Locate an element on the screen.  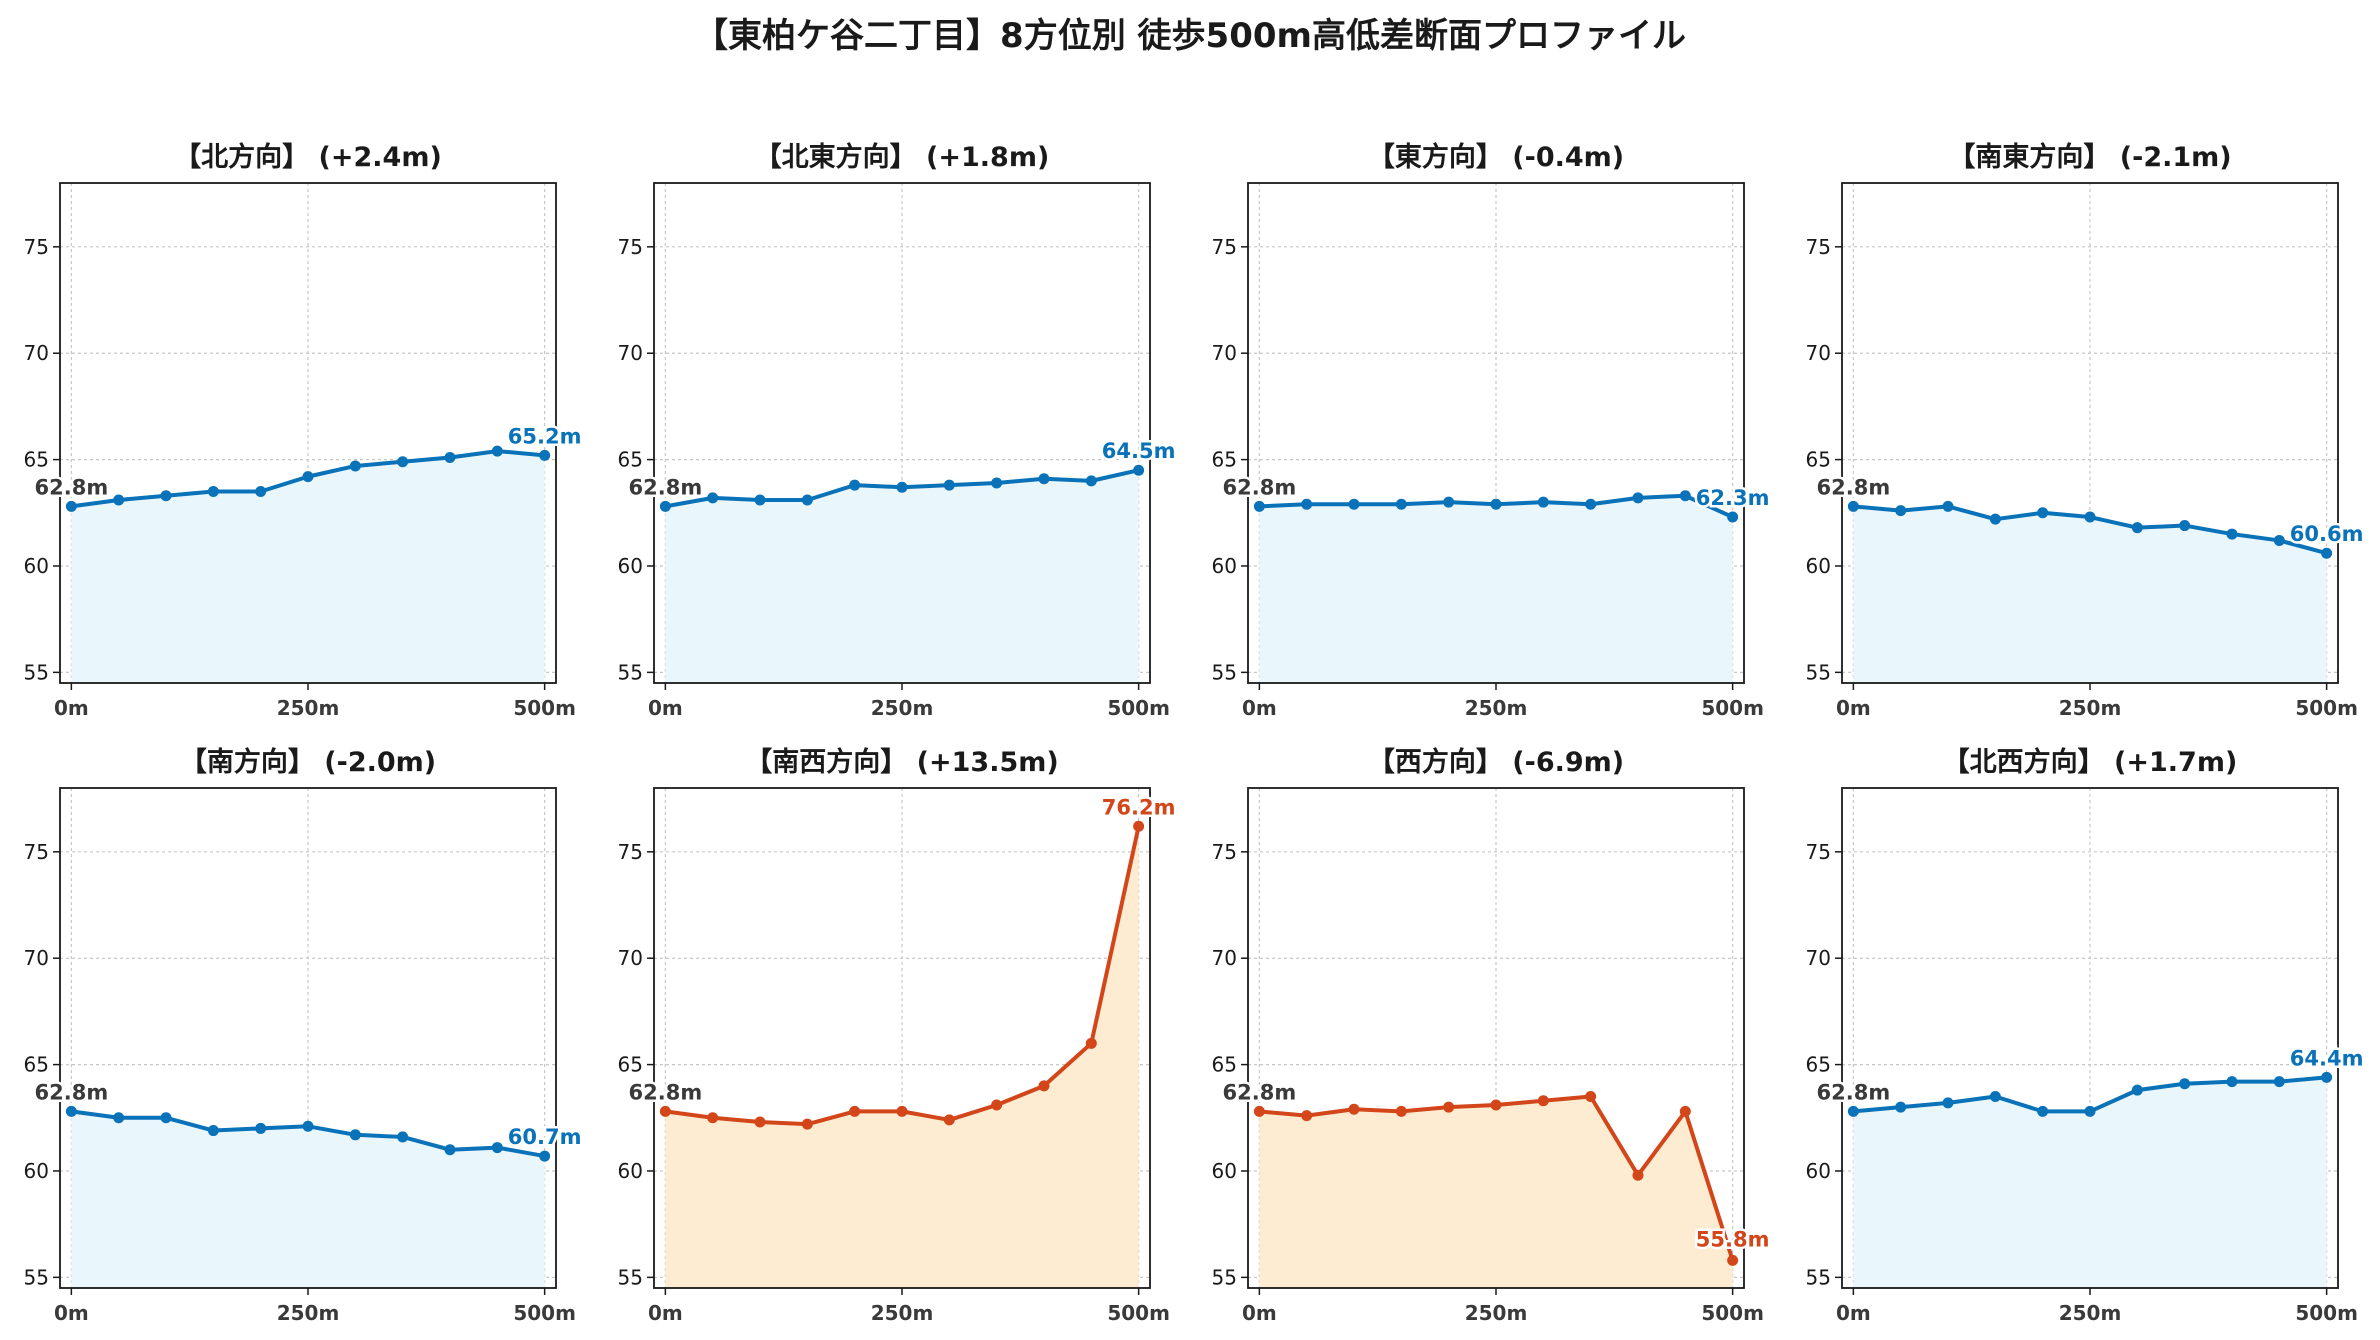
end-value-label: 64.5m is located at coordinates (1139, 451).